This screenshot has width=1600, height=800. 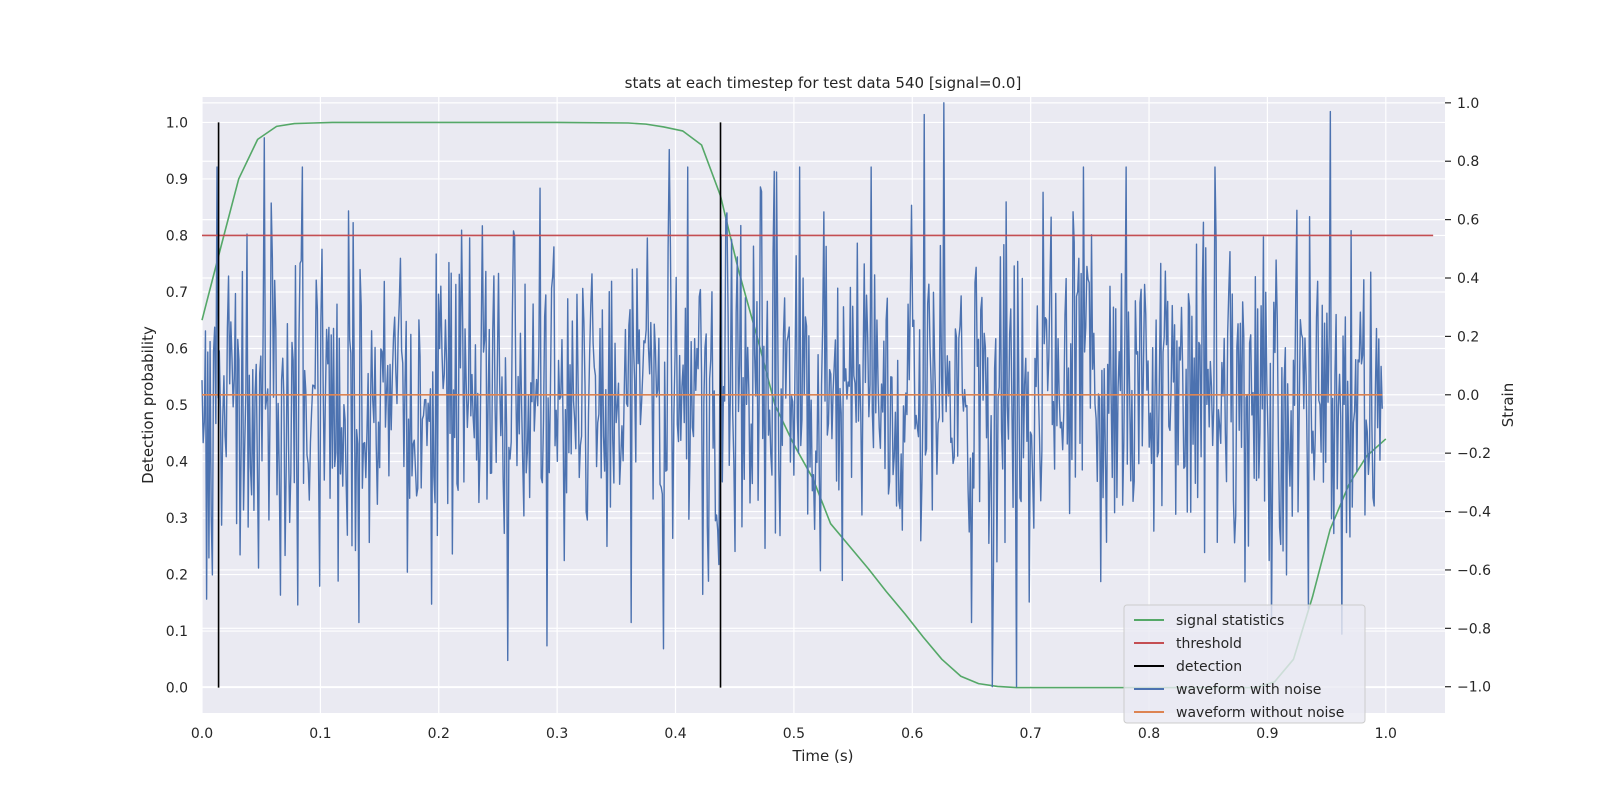 What do you see at coordinates (1468, 162) in the screenshot?
I see `y2-tick-label: 0.8` at bounding box center [1468, 162].